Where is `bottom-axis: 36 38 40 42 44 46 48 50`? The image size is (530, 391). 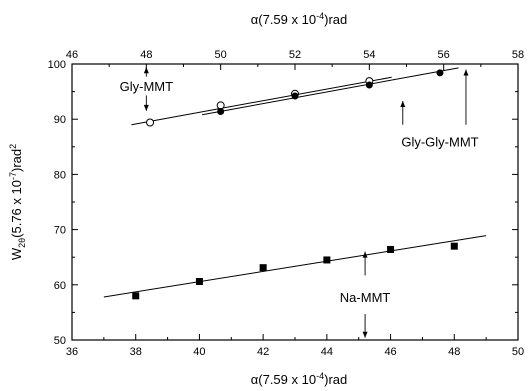
bottom-axis: 36 38 40 42 44 46 48 50 is located at coordinates (295, 346).